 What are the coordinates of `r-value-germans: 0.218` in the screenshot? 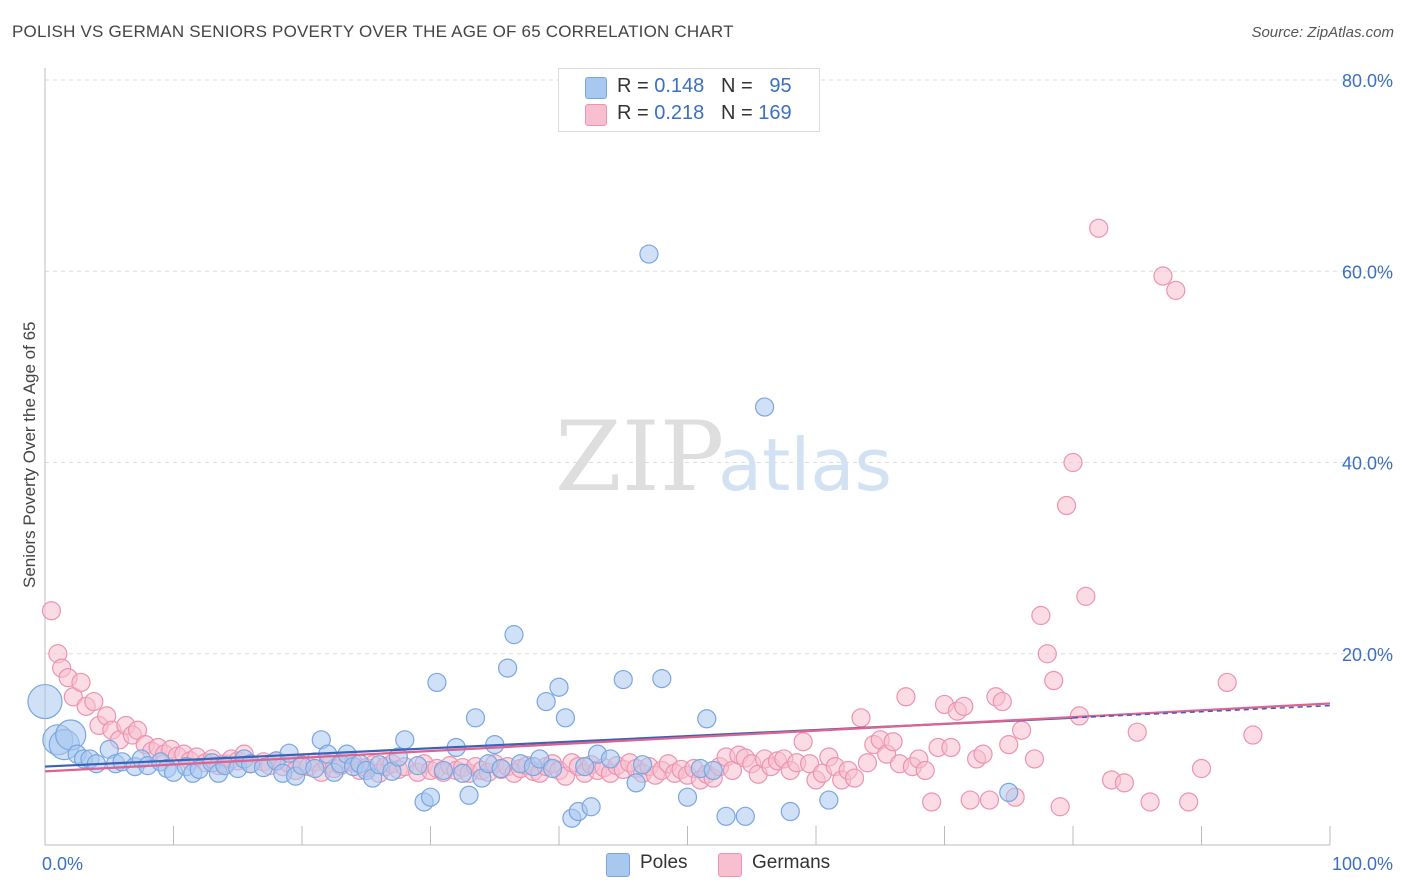 It's located at (679, 113).